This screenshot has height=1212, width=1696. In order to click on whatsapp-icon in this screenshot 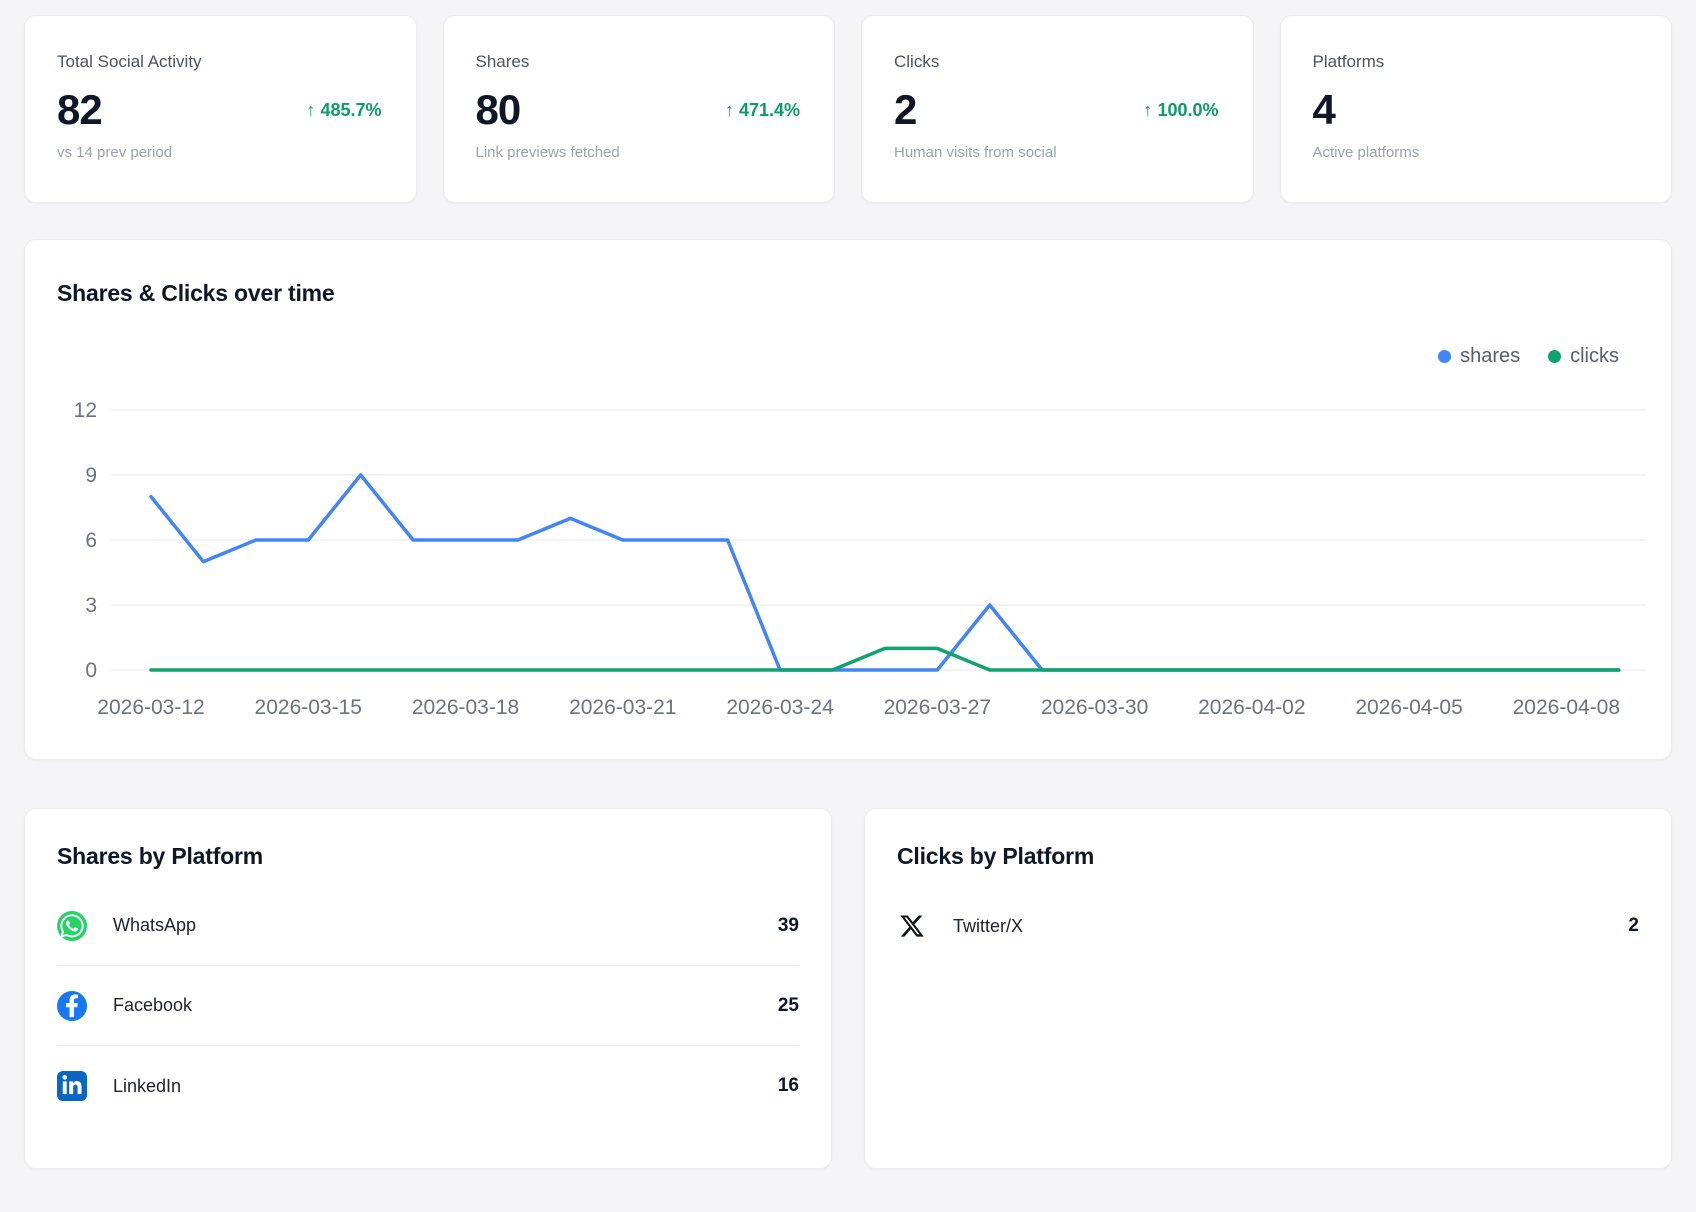, I will do `click(72, 925)`.